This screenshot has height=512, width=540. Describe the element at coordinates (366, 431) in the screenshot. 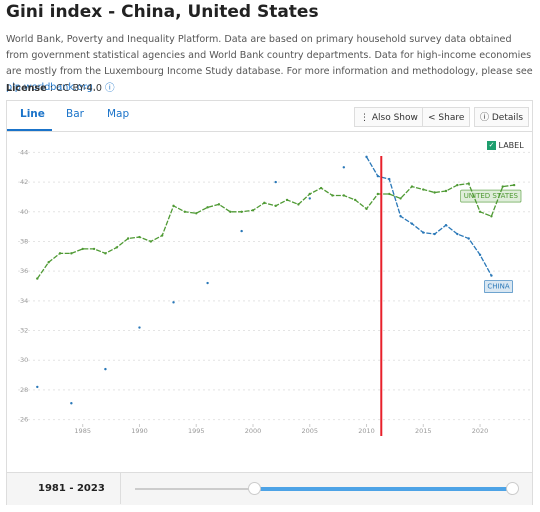

I see `x-tick-label: 2010` at that location.